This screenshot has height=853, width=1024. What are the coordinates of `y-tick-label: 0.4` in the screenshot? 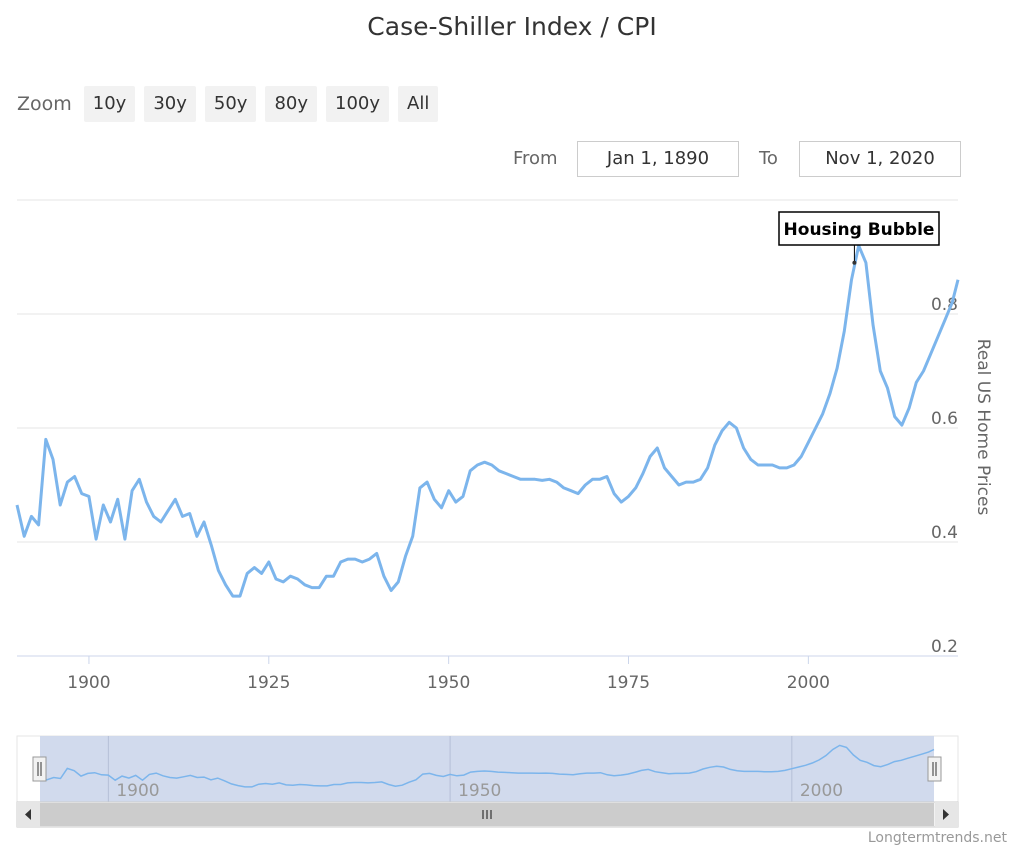 It's located at (944, 533).